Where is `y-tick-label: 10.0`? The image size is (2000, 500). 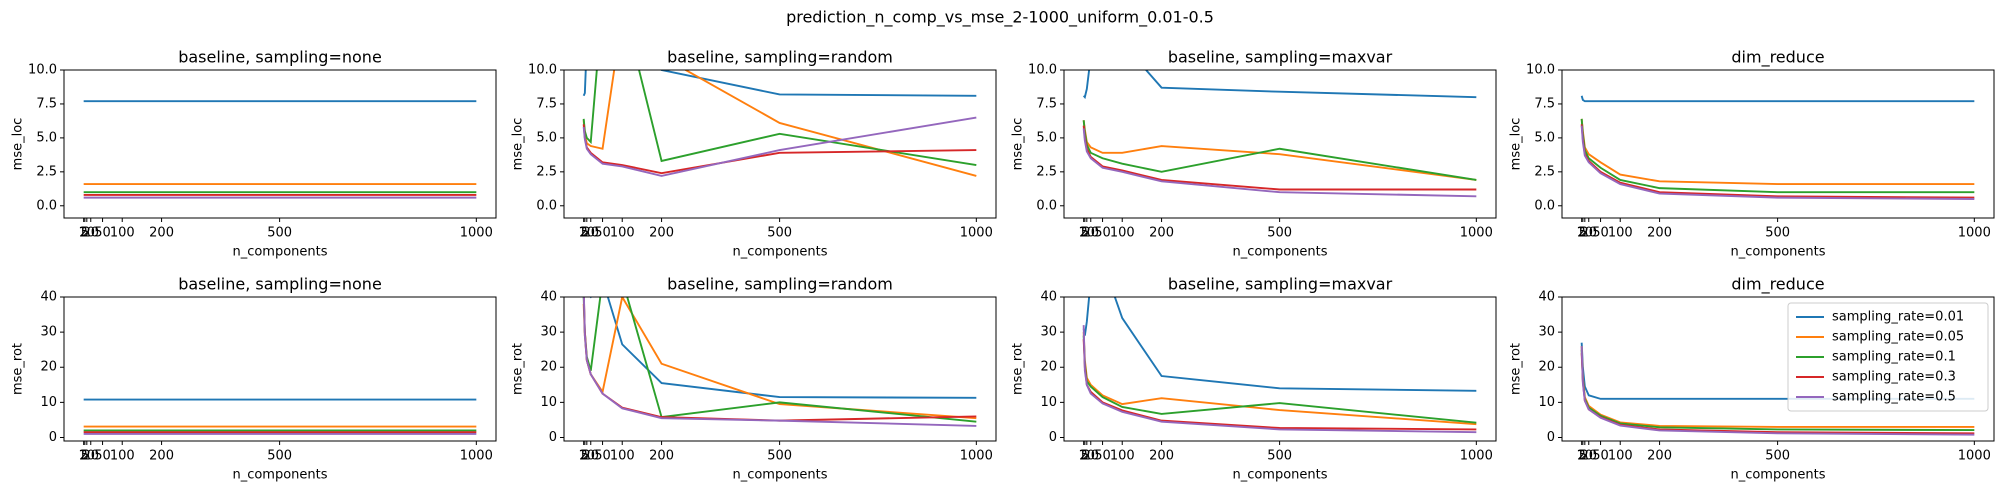 y-tick-label: 10.0 is located at coordinates (542, 70).